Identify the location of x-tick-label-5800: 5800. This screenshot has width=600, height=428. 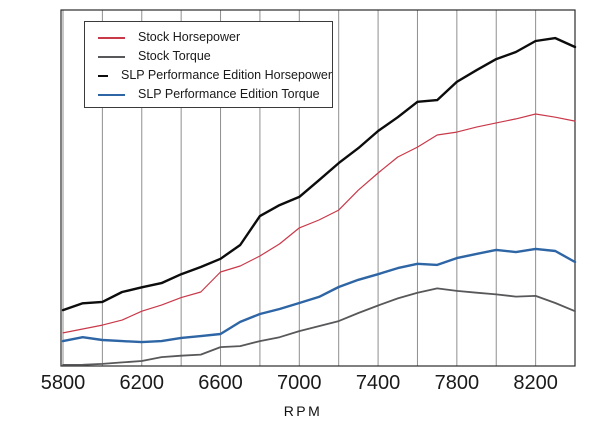
(63, 383).